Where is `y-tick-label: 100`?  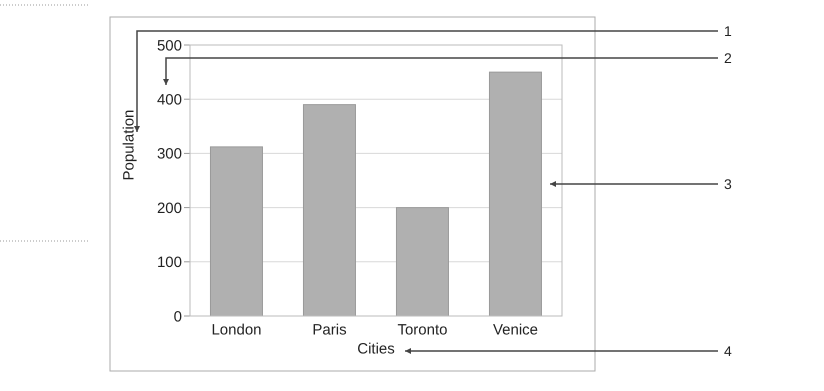 y-tick-label: 100 is located at coordinates (169, 263).